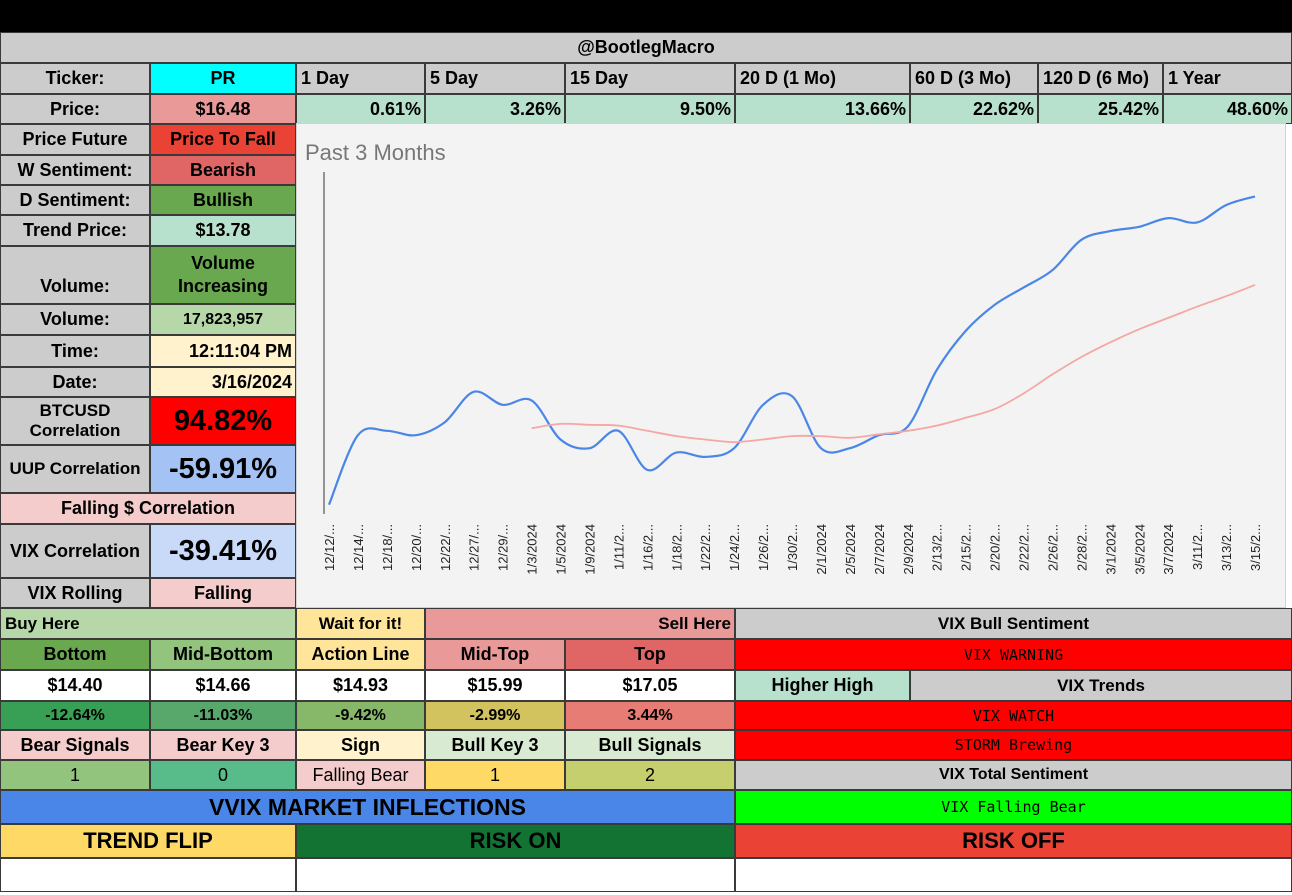  I want to click on vix-rolling-value: Falling, so click(223, 593).